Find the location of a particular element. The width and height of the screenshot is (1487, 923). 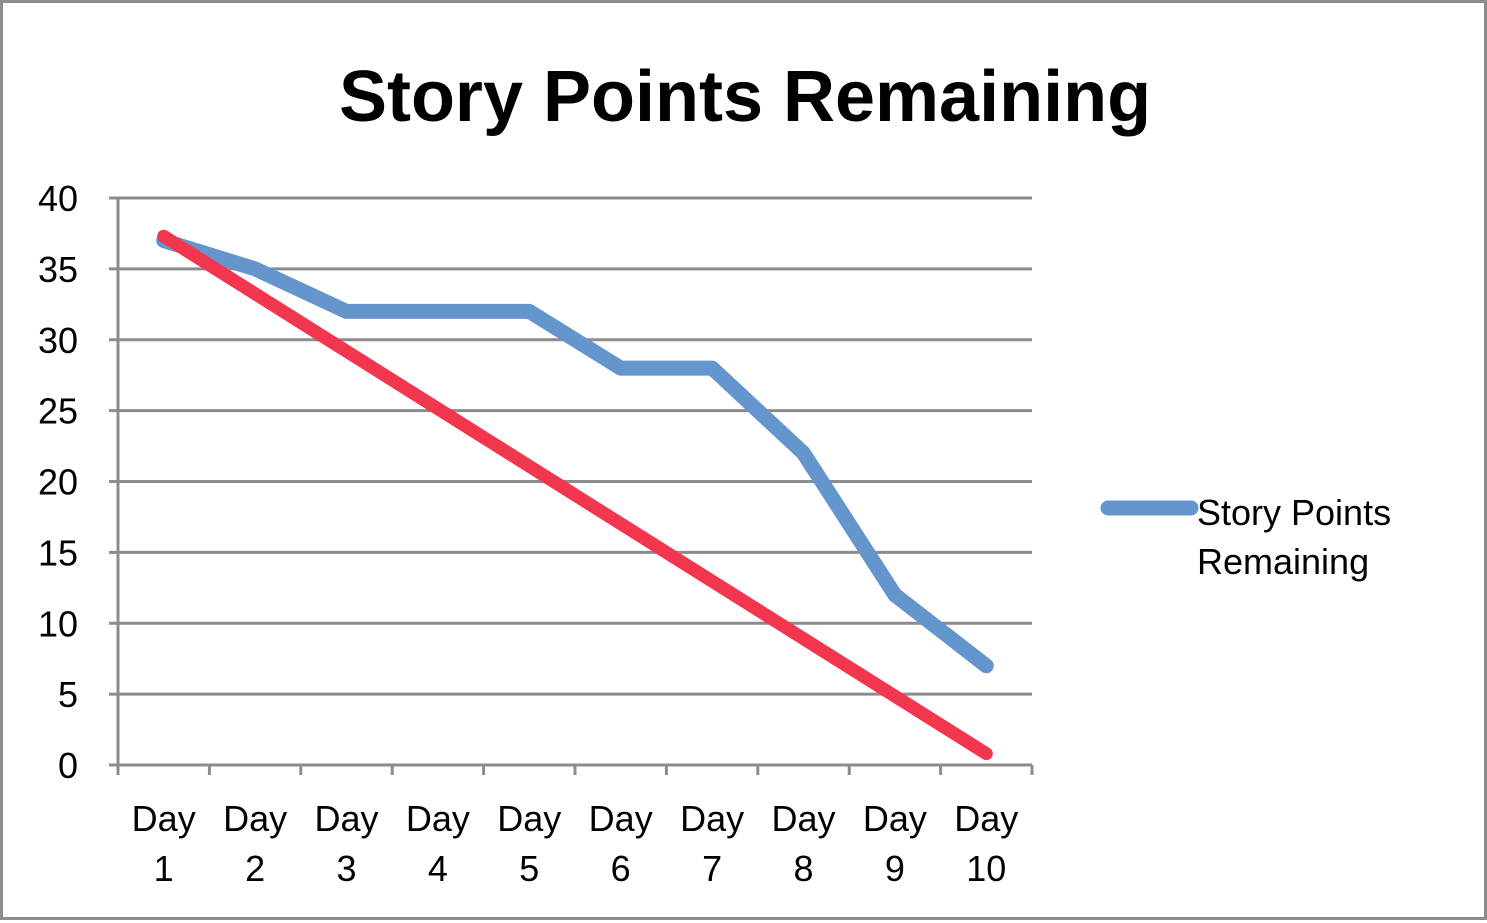

x-tick-label-line: 2 is located at coordinates (255, 868).